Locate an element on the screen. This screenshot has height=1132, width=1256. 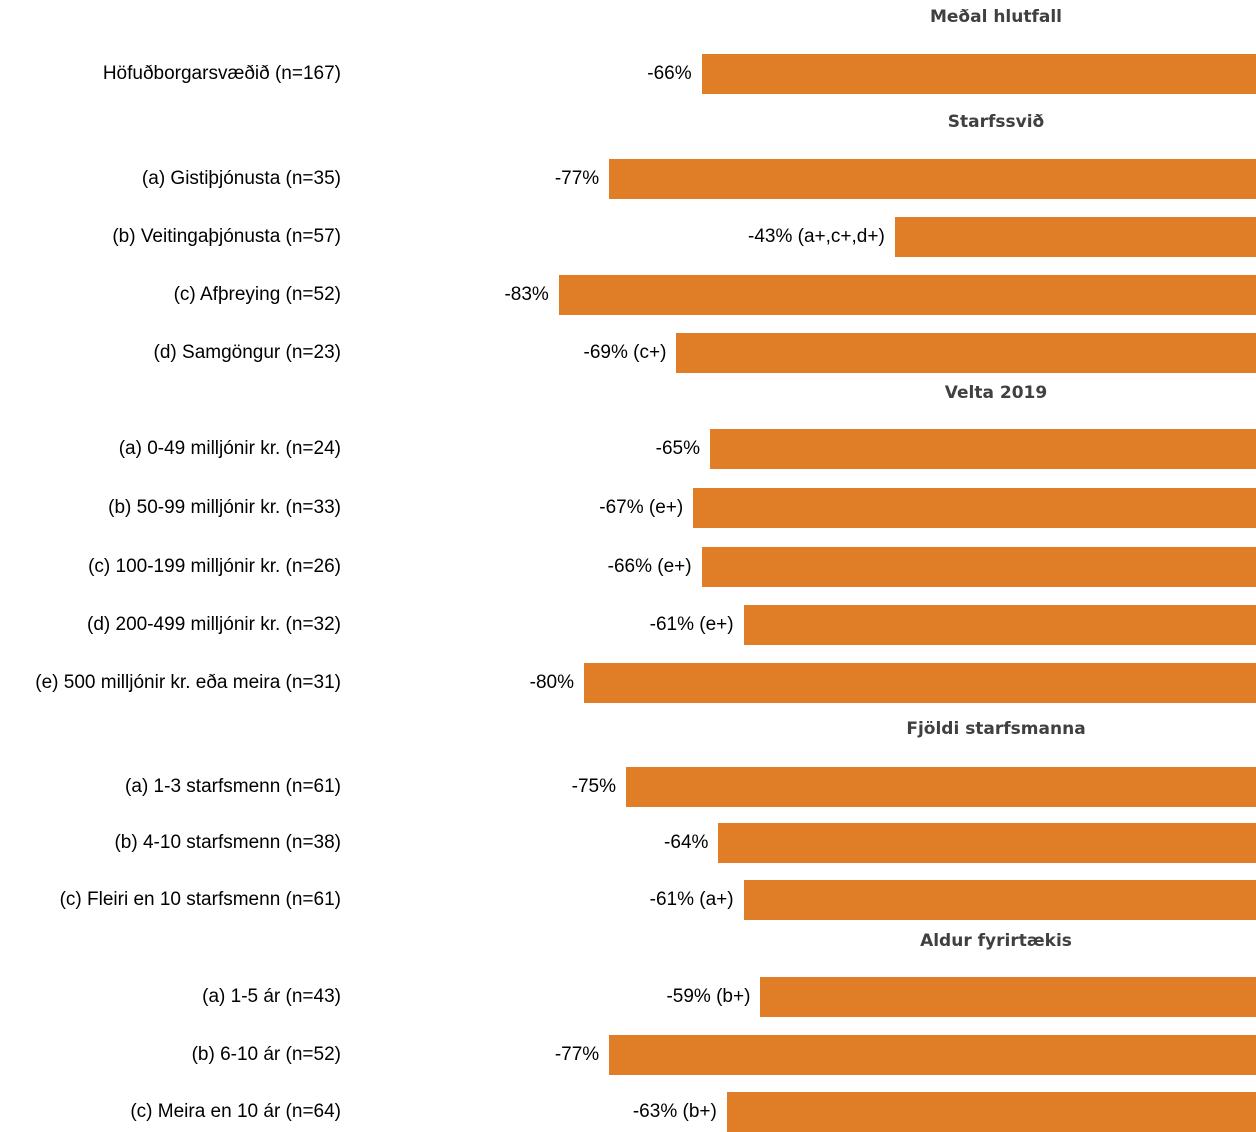
category-label: (a) 1-3 starfsmenn (n=61) is located at coordinates (233, 786).